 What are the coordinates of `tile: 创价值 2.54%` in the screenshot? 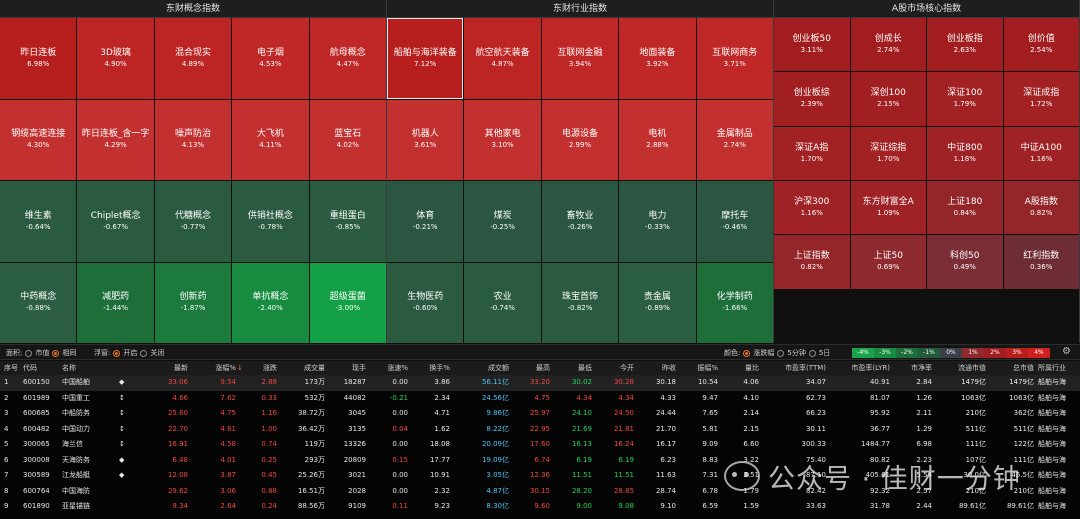 It's located at (1041, 45).